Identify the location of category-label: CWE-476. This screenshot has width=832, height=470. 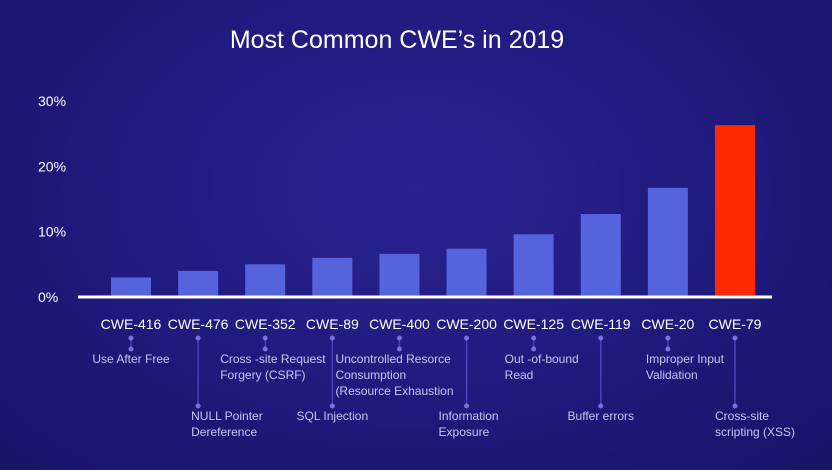
(198, 324).